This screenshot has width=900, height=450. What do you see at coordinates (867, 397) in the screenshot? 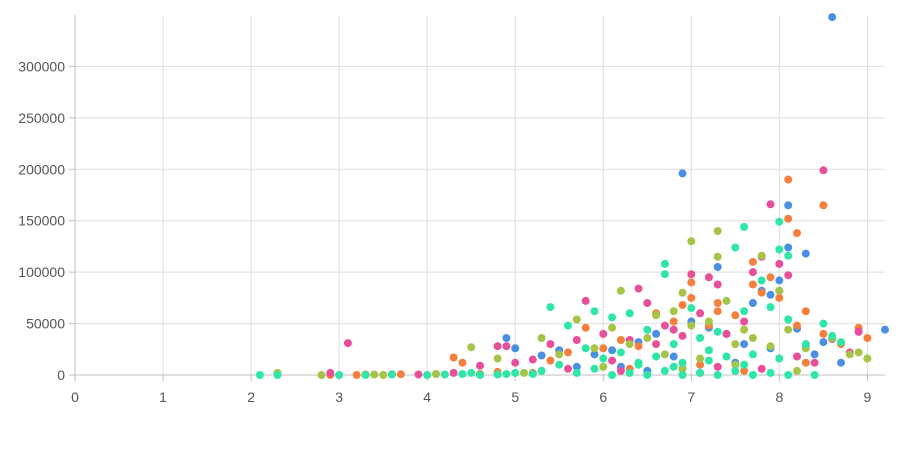
I see `x-tick-label: 9` at bounding box center [867, 397].